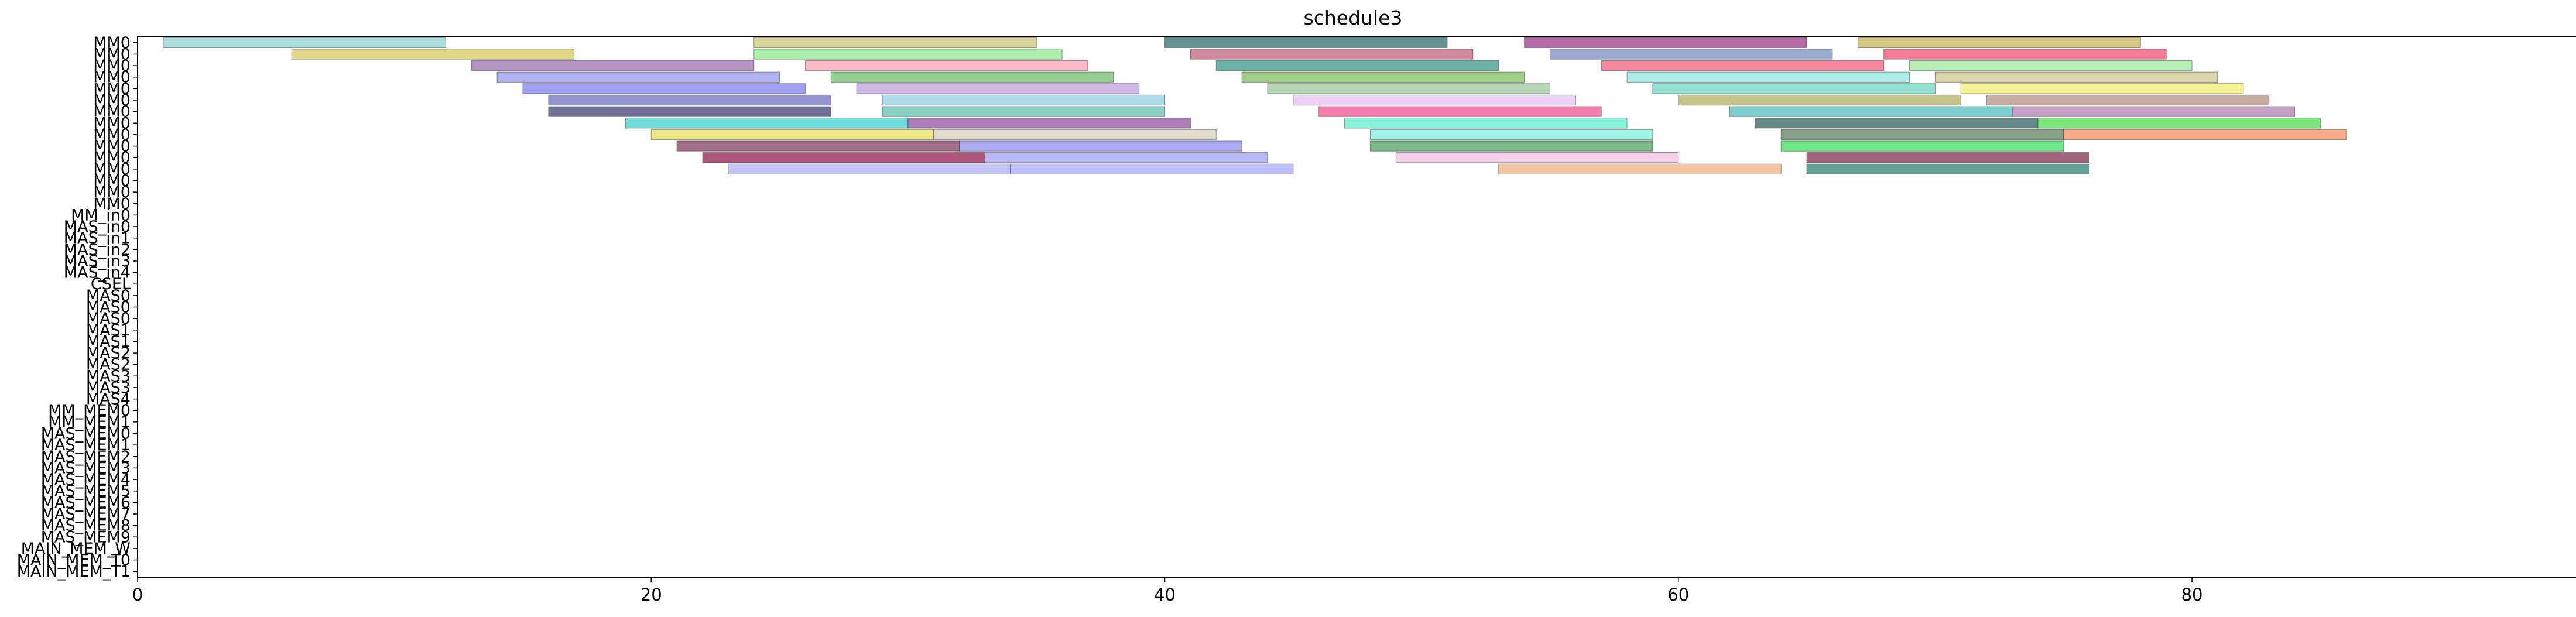 The height and width of the screenshot is (617, 2576). I want to click on y-tick-label-12: MM0, so click(112, 181).